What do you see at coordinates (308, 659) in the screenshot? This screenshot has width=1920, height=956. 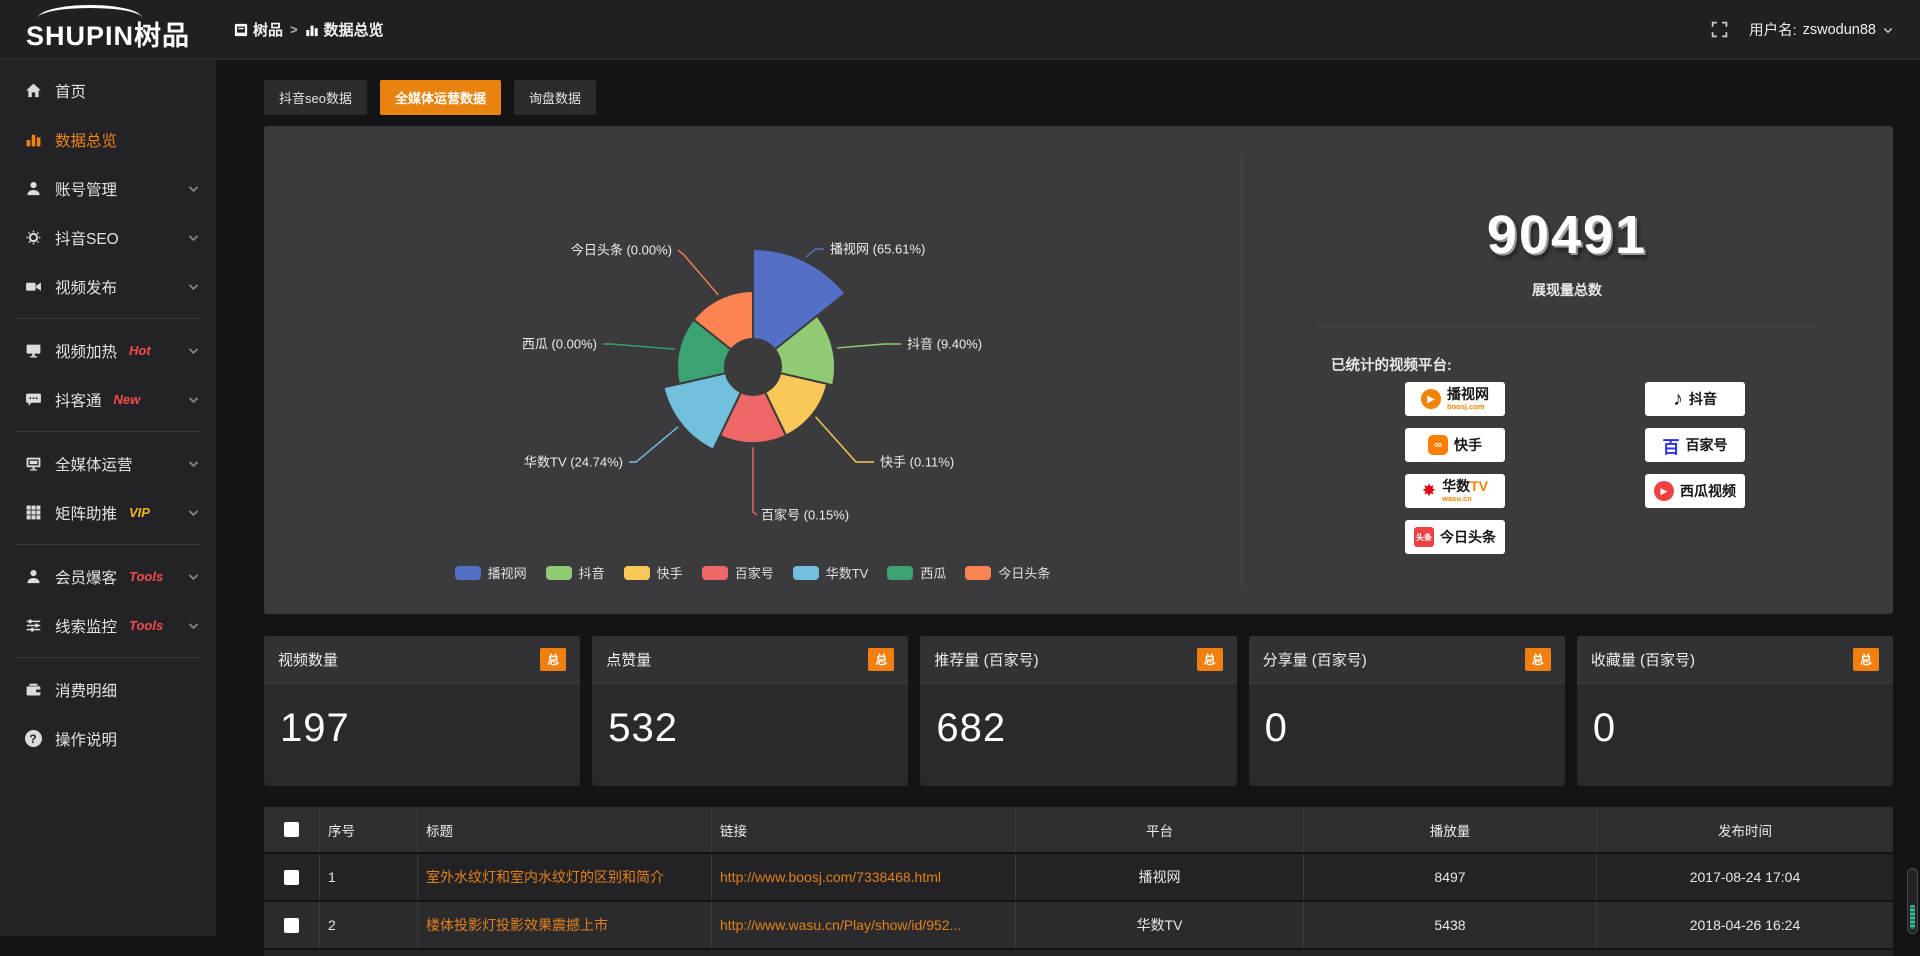 I see `stat-card-title: 视频数量` at bounding box center [308, 659].